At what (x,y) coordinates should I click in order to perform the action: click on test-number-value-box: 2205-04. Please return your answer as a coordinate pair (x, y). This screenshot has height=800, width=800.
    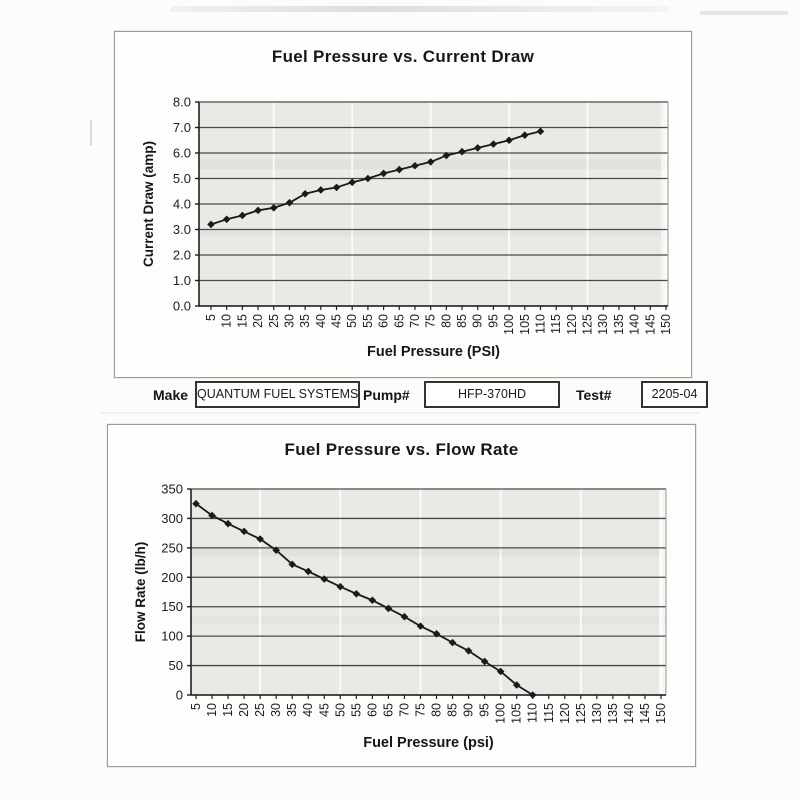
    Looking at the image, I should click on (674, 394).